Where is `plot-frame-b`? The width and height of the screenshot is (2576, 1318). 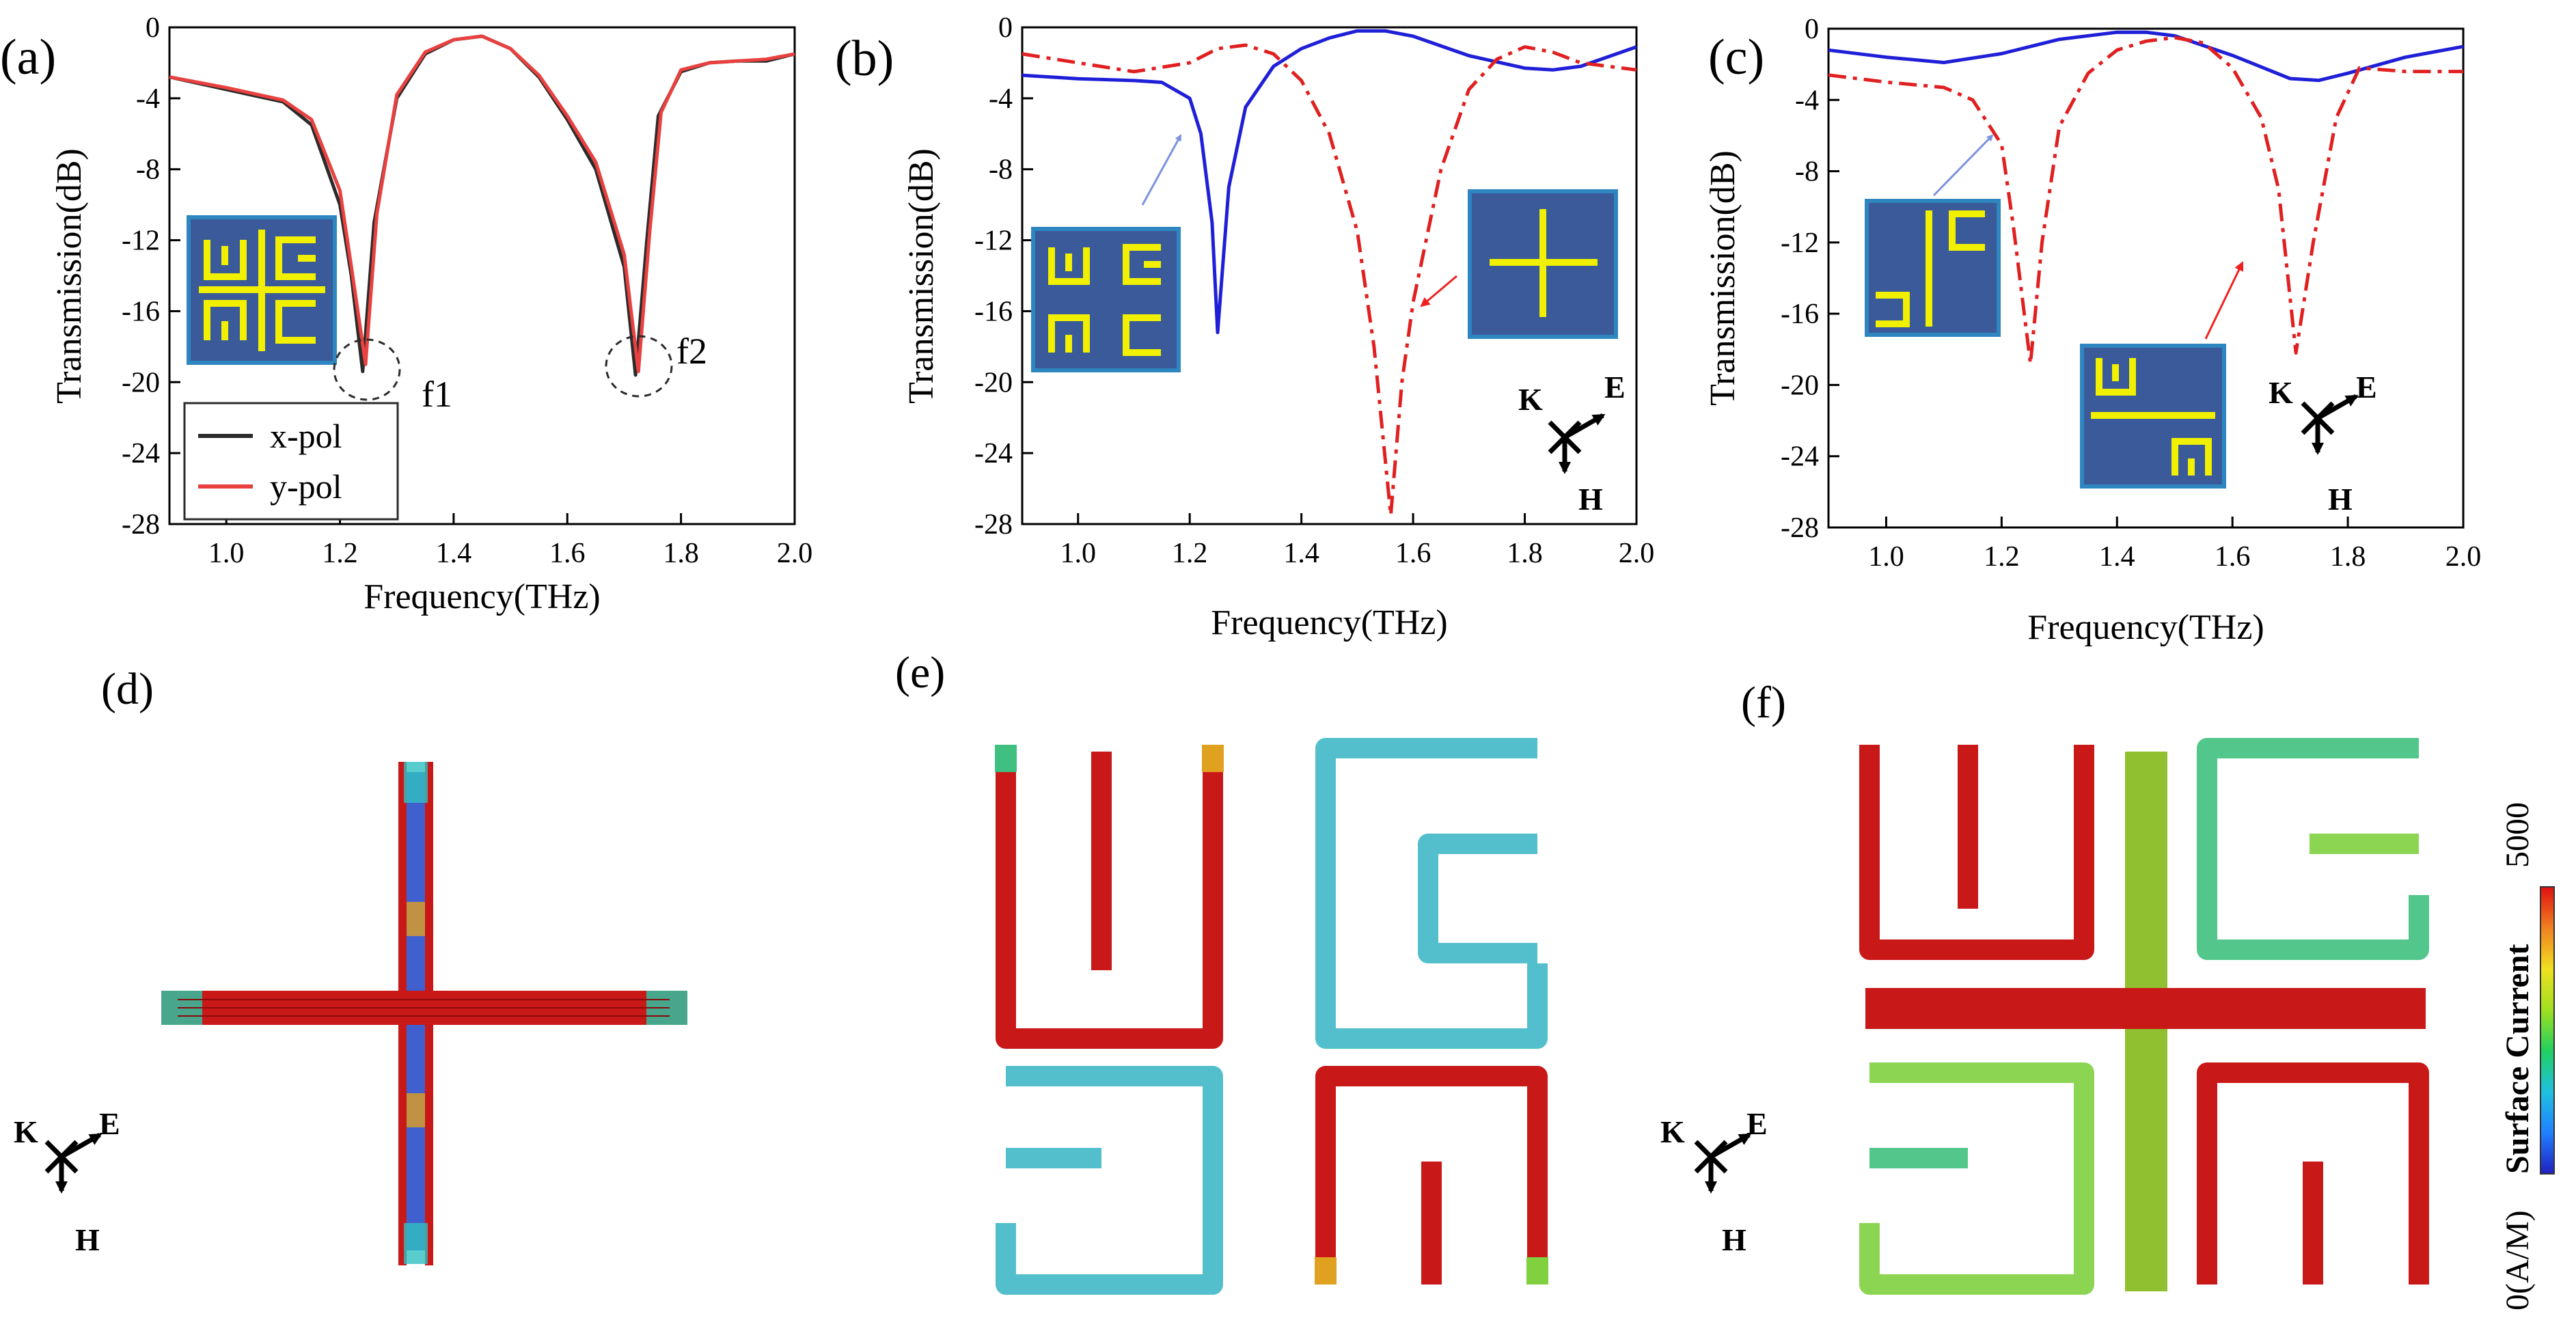 plot-frame-b is located at coordinates (1329, 276).